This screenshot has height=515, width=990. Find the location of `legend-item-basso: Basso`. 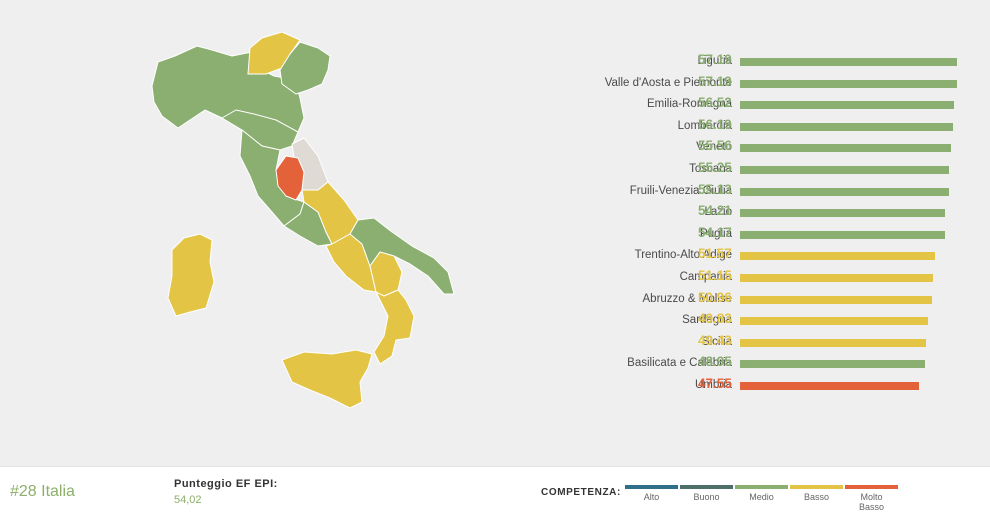

legend-item-basso: Basso is located at coordinates (816, 493).